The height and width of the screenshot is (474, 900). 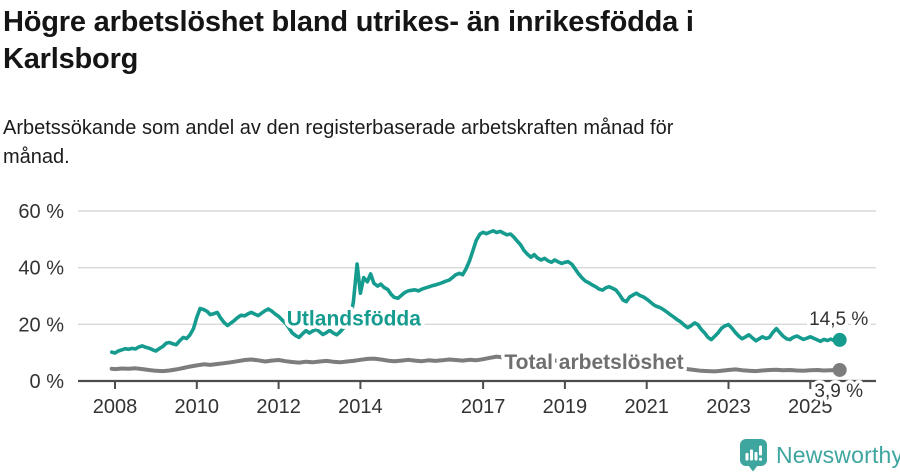 I want to click on chart-subtitle-line-2: månad., so click(x=36, y=157).